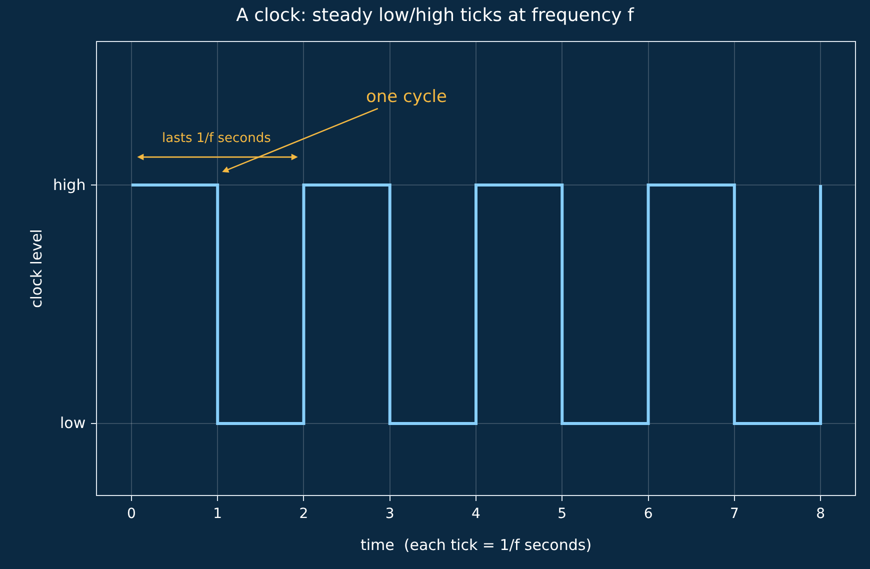 The width and height of the screenshot is (870, 569). What do you see at coordinates (734, 514) in the screenshot?
I see `x-tick-label: 7` at bounding box center [734, 514].